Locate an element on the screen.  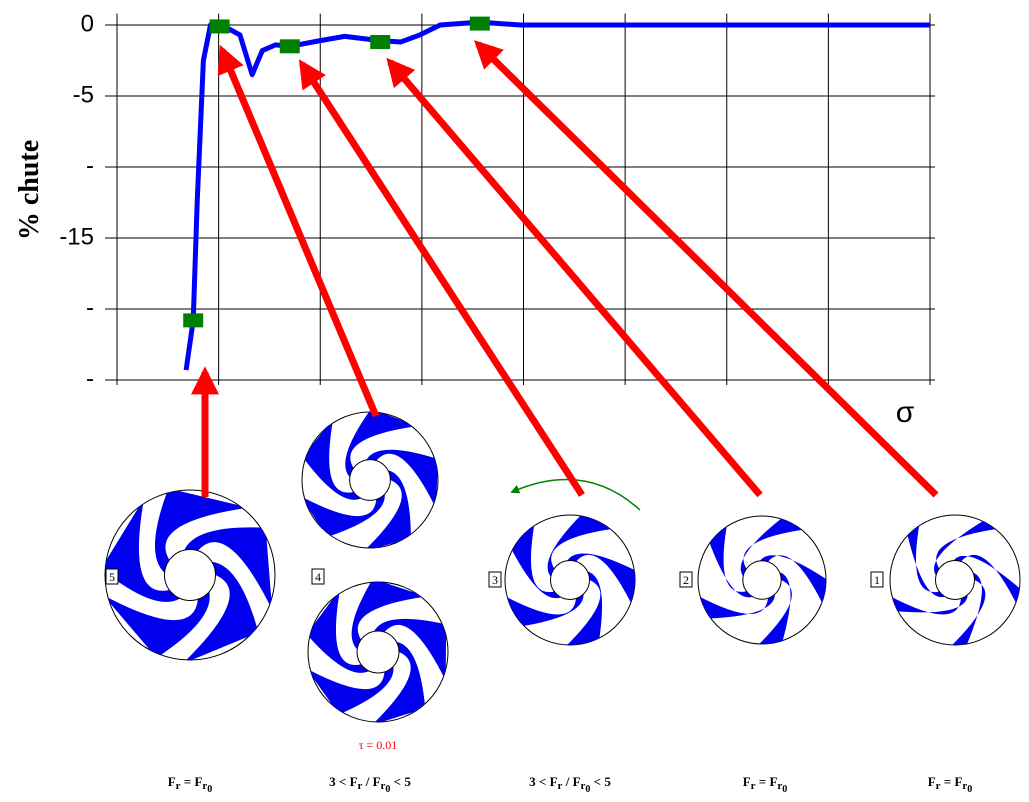
impeller-number: 1 is located at coordinates (877, 580).